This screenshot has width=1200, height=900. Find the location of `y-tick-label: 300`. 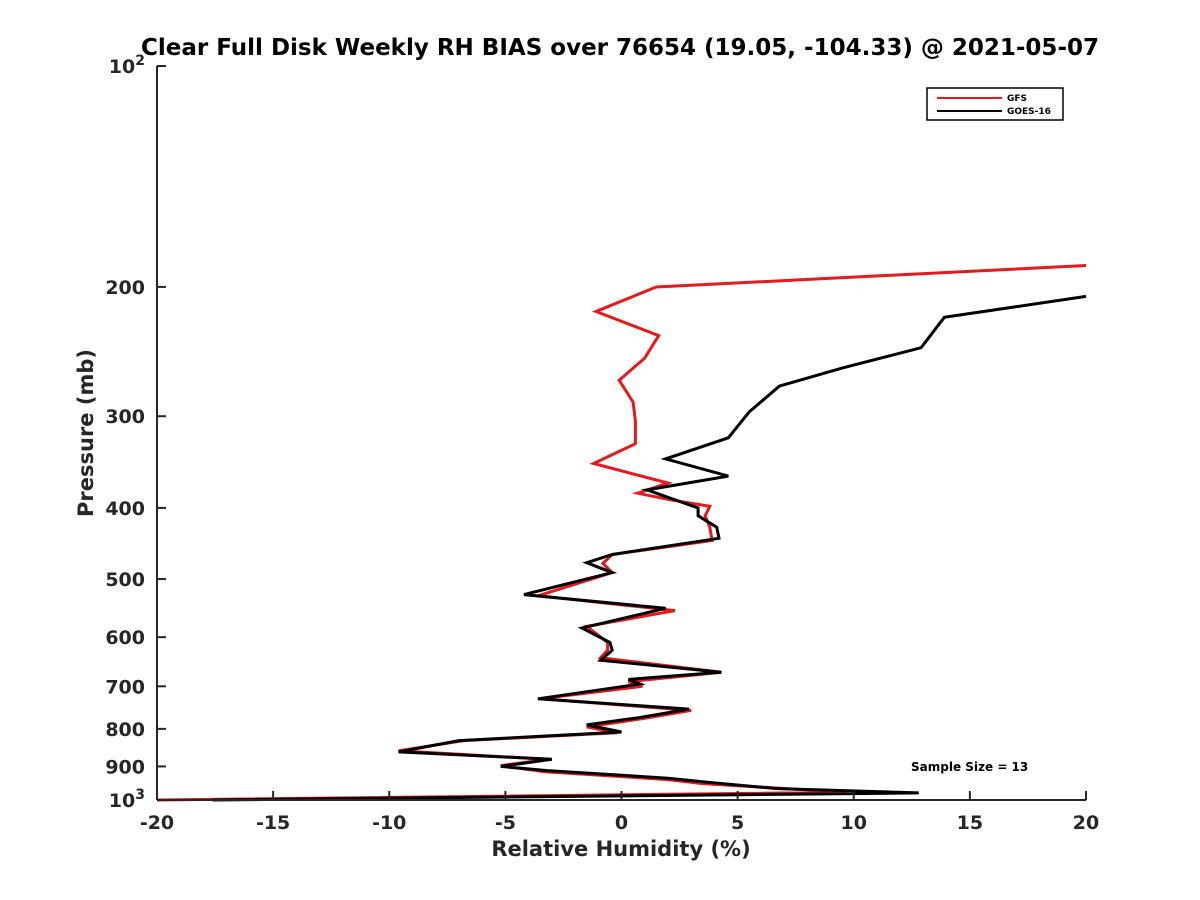

y-tick-label: 300 is located at coordinates (125, 417).